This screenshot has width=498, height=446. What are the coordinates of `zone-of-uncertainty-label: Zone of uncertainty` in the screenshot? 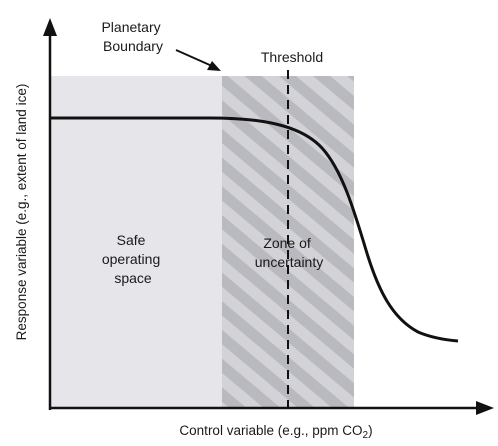 It's located at (289, 252).